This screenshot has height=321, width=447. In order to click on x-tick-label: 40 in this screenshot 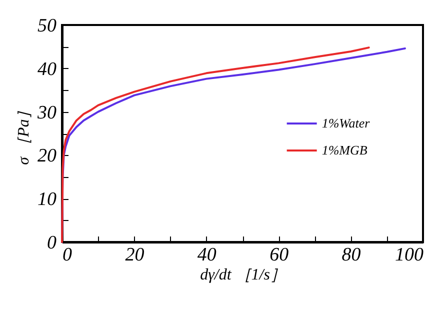, I will do `click(207, 255)`.